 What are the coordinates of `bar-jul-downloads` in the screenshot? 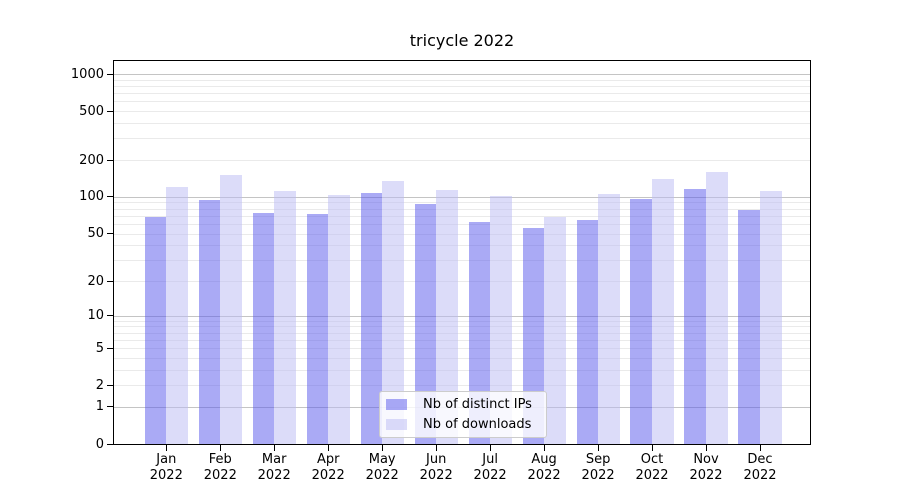 It's located at (501, 320).